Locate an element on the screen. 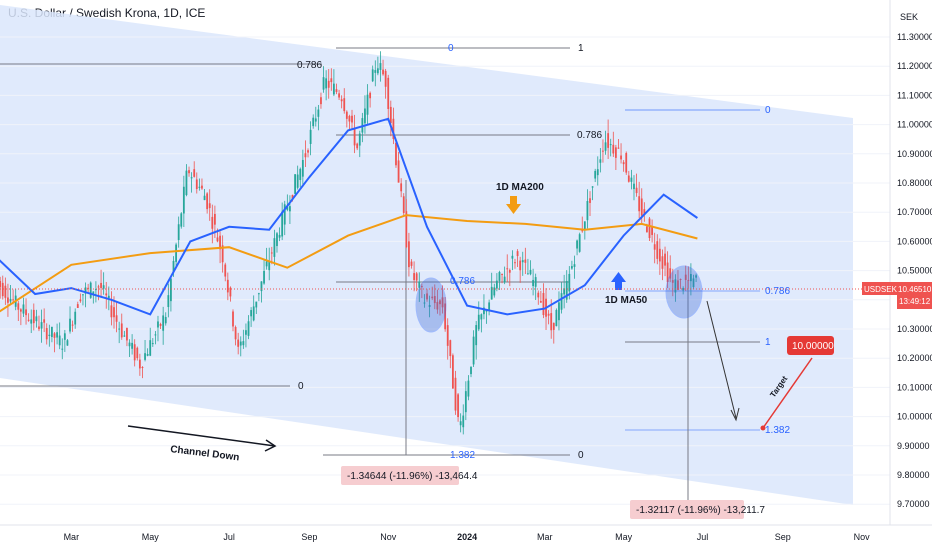 This screenshot has height=550, width=932. channel-arrowhead is located at coordinates (270, 445).